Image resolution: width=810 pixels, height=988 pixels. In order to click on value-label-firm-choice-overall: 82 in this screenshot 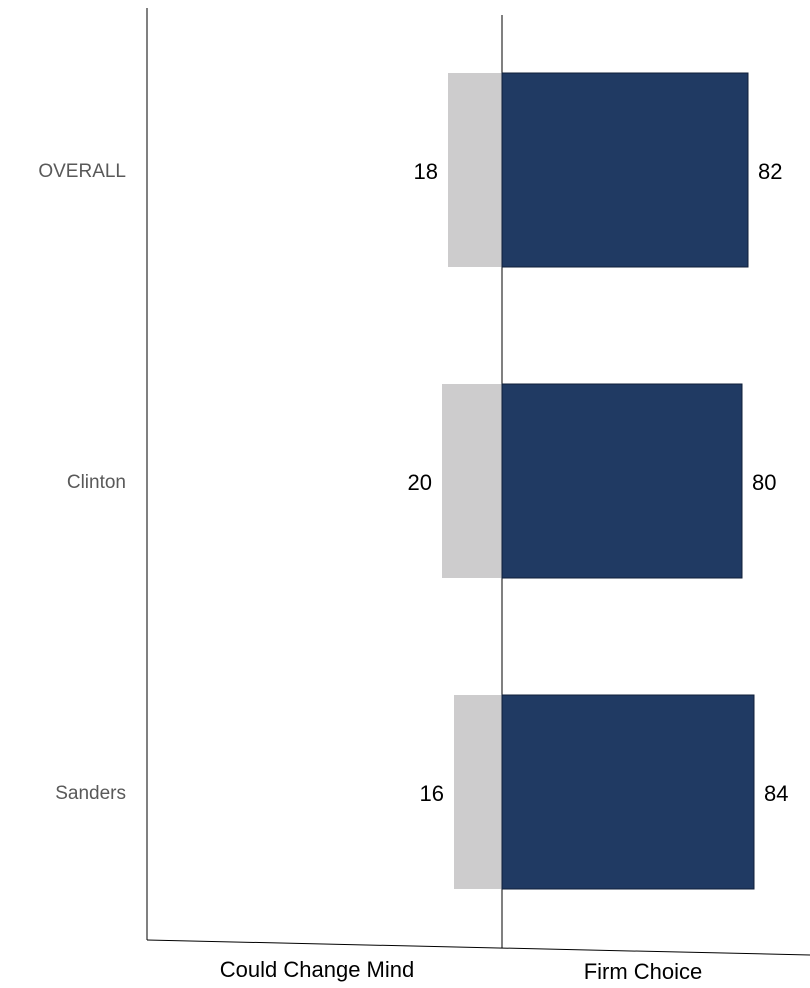, I will do `click(770, 171)`.